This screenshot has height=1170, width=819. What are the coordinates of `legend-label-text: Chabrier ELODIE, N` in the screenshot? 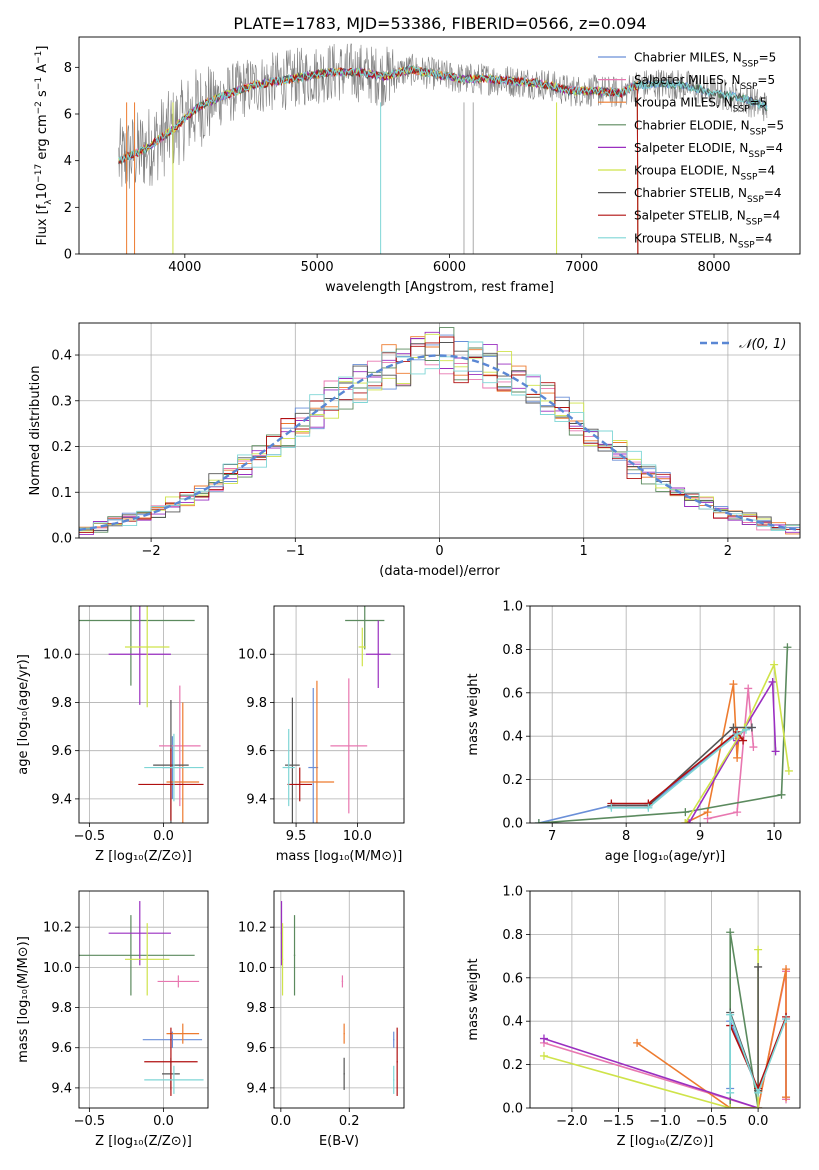 It's located at (692, 125).